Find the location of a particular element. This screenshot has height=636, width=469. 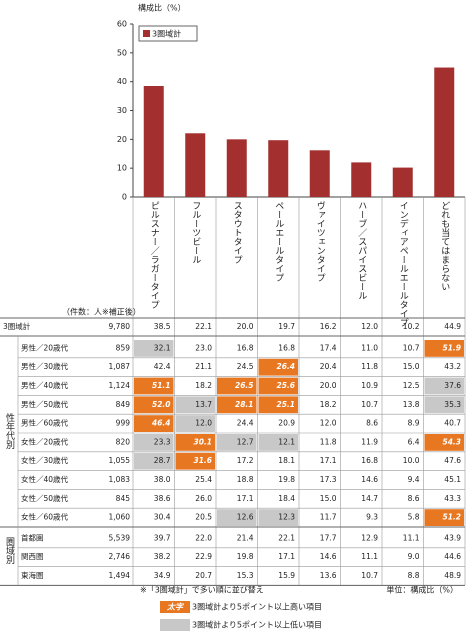

cell-value: 24.5 is located at coordinates (245, 366).